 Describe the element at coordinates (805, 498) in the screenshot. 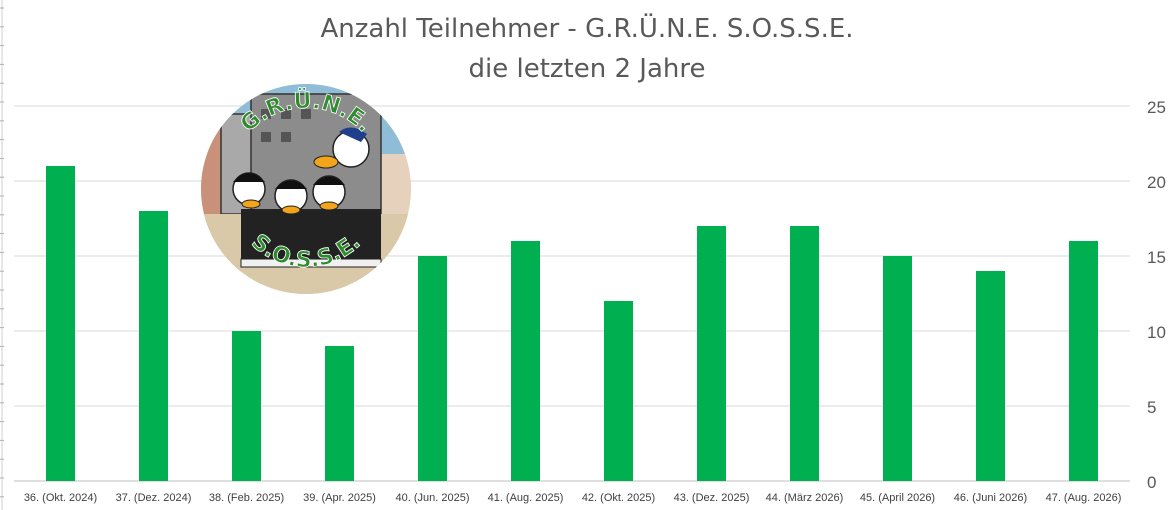

I see `x-tick-label: 44. (März 2026)` at that location.